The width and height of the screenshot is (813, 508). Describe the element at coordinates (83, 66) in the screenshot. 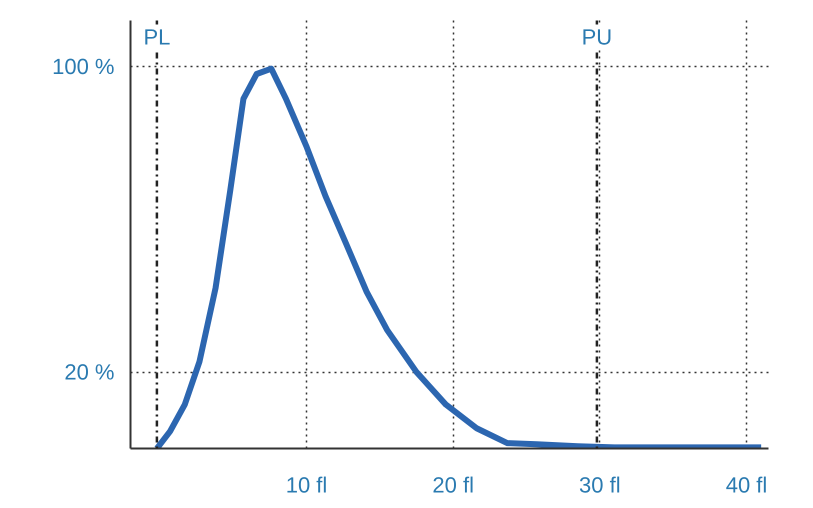

I see `y-tick-label: 100 %` at that location.